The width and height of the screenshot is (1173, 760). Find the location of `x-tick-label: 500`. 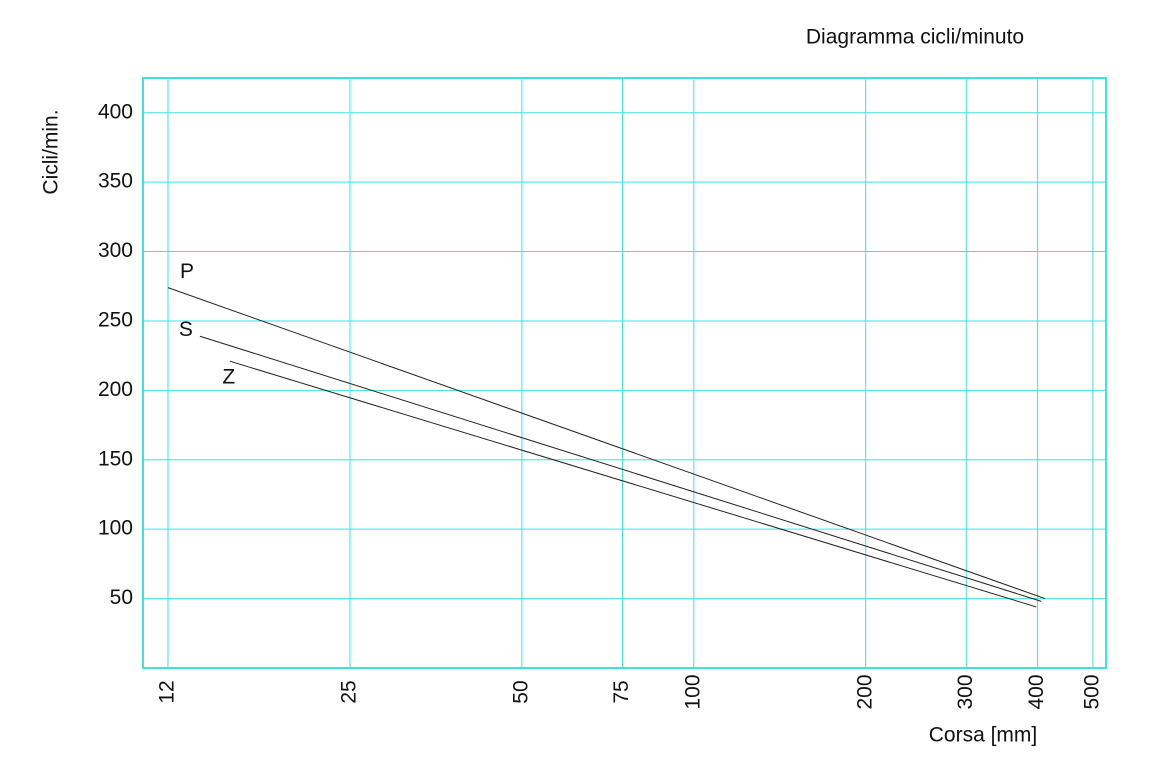

x-tick-label: 500 is located at coordinates (1092, 691).